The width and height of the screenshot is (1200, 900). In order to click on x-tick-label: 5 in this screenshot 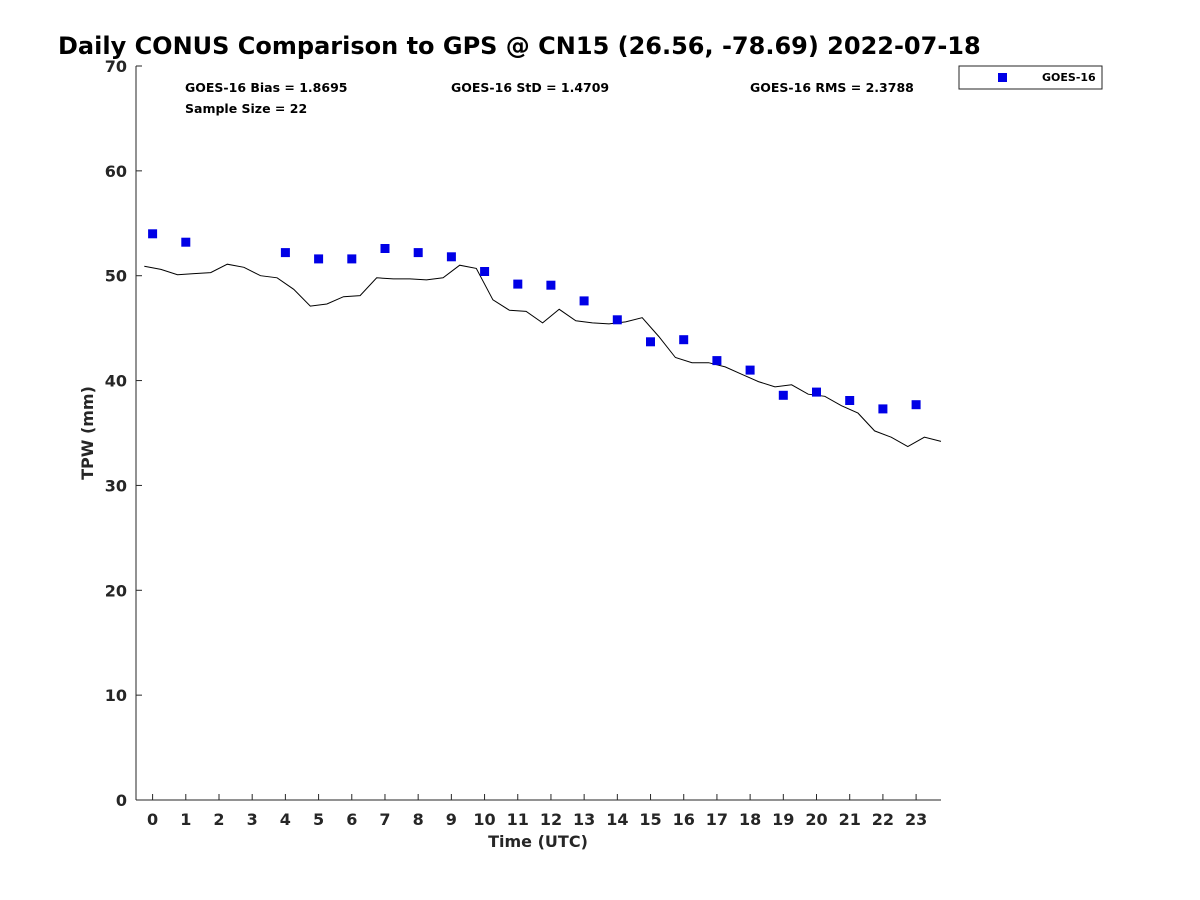, I will do `click(318, 819)`.